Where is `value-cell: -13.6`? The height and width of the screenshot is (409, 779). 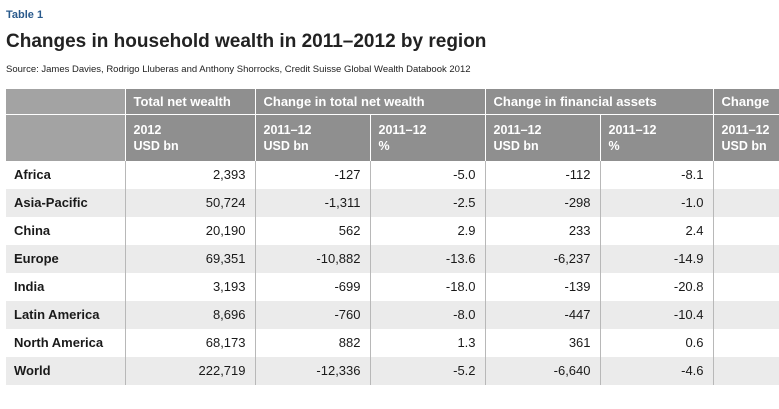 value-cell: -13.6 is located at coordinates (428, 258).